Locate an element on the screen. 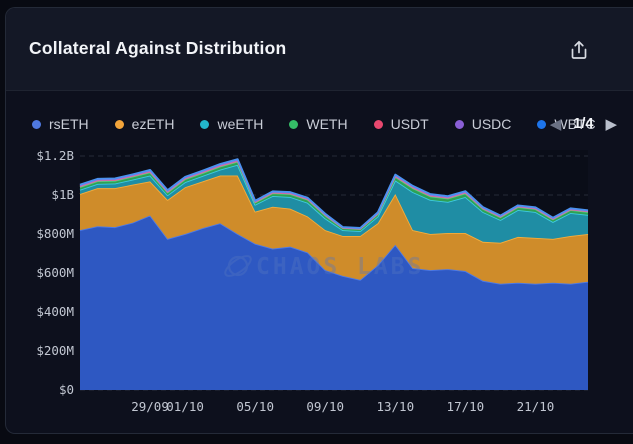  legend-pagination: ◀ 1/4 ▶ is located at coordinates (583, 124).